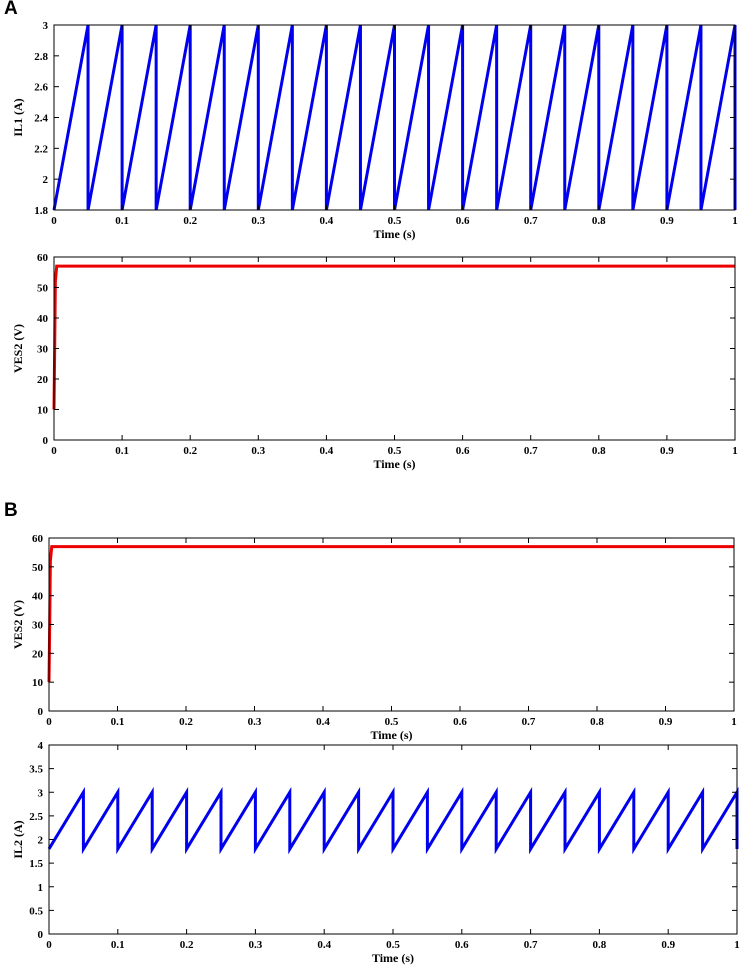  What do you see at coordinates (11, 9) in the screenshot?
I see `panel-label-a: A` at bounding box center [11, 9].